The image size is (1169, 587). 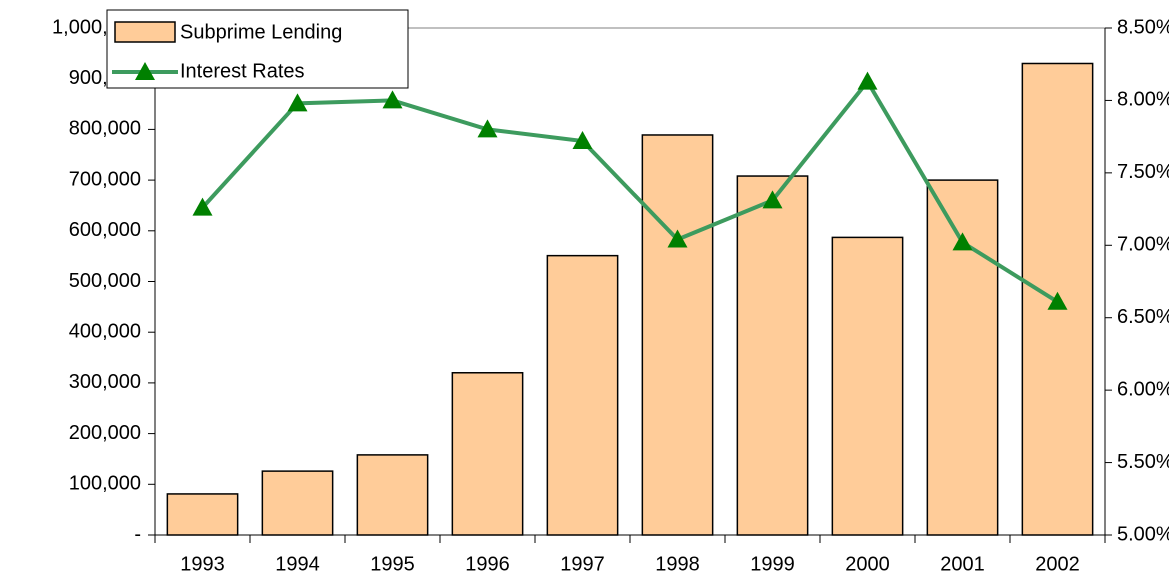 I want to click on y-tick-label: 200,000, so click(x=105, y=433).